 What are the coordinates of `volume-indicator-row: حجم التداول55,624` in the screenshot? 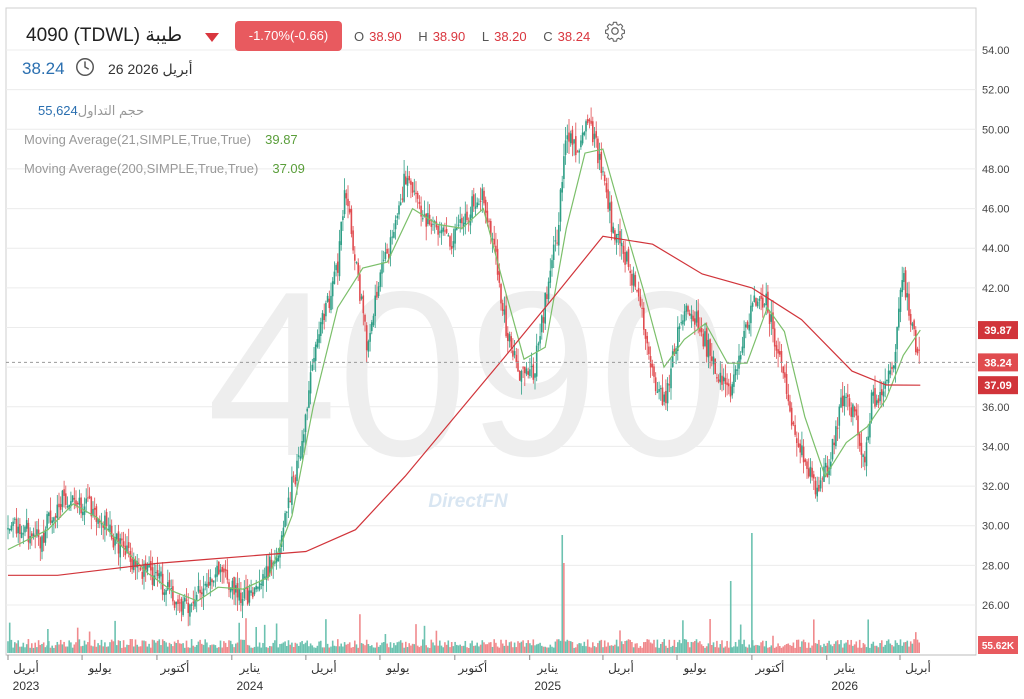 It's located at (84, 111).